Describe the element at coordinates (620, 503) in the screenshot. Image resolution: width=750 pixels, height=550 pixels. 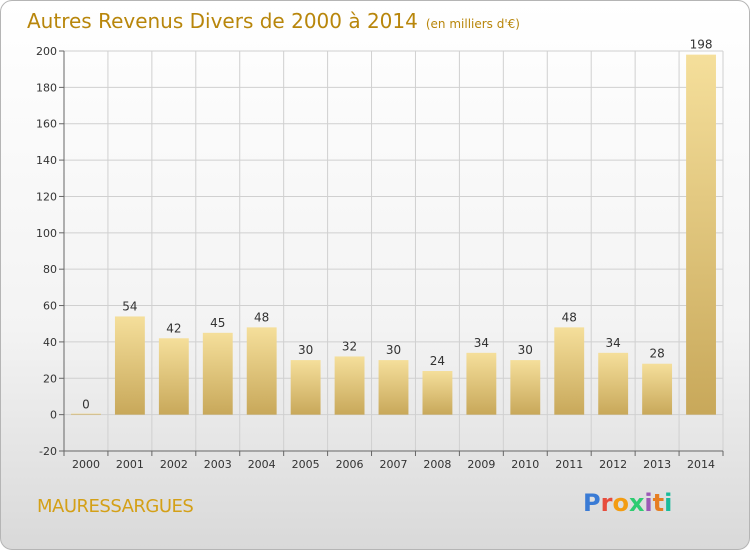
I see `logo-letter: o` at that location.